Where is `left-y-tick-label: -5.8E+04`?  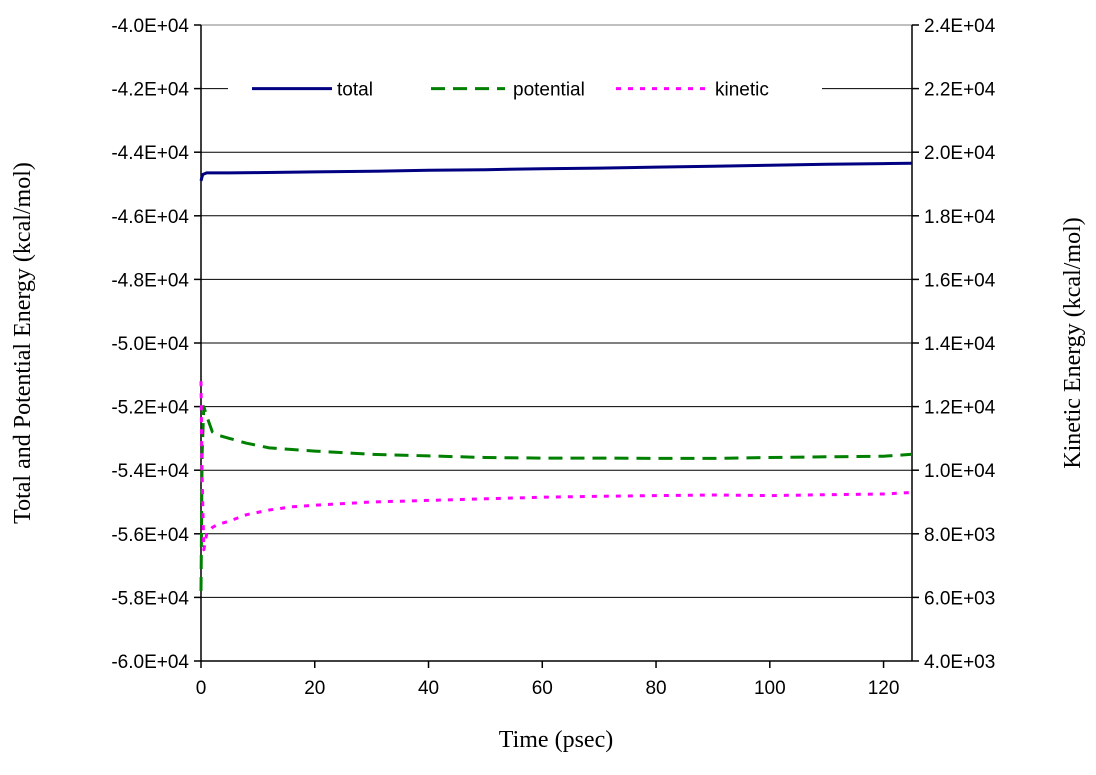 left-y-tick-label: -5.8E+04 is located at coordinates (150, 598).